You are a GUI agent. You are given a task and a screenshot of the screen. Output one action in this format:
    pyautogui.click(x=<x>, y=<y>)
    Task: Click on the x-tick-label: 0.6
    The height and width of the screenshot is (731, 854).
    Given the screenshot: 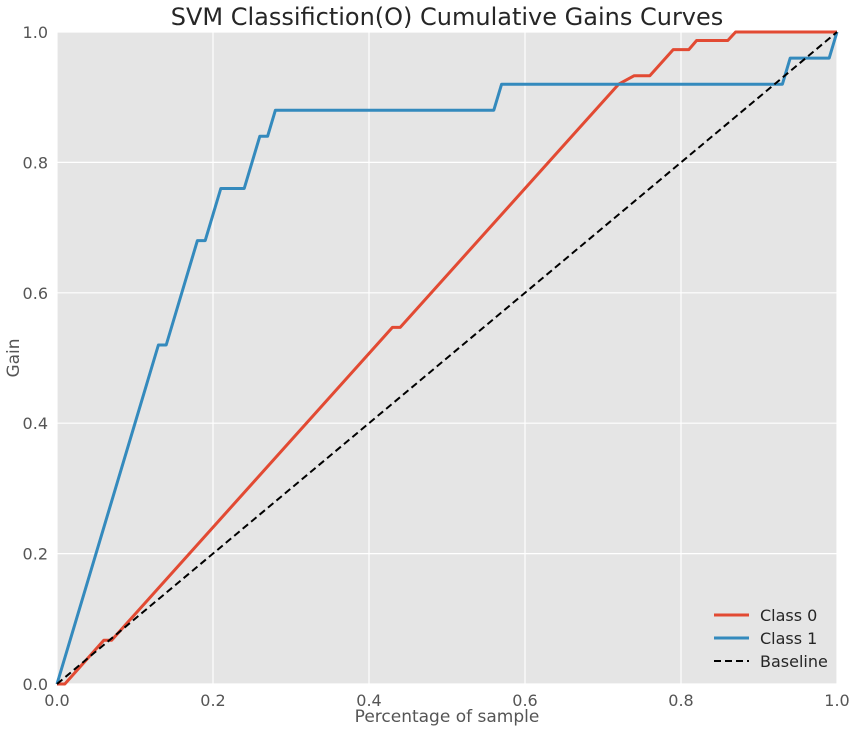 What is the action you would take?
    pyautogui.click(x=524, y=700)
    